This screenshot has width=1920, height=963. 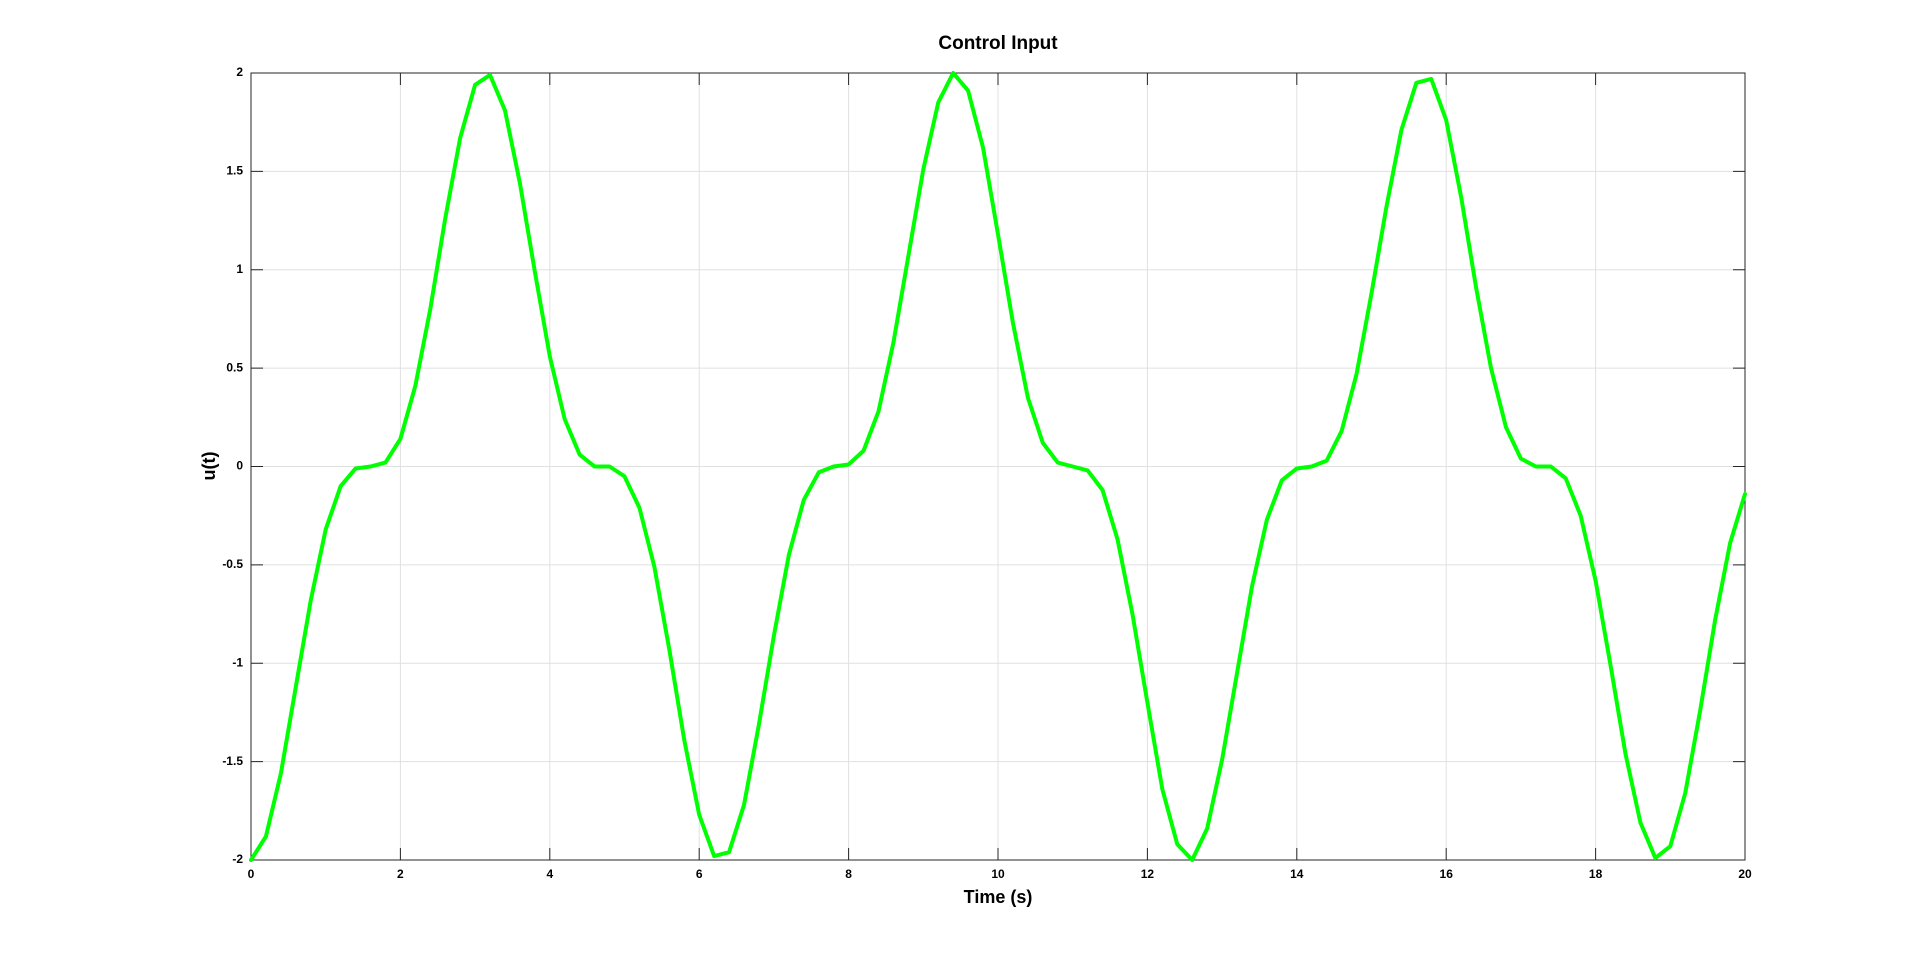 What do you see at coordinates (848, 874) in the screenshot?
I see `x-tick-label: 8` at bounding box center [848, 874].